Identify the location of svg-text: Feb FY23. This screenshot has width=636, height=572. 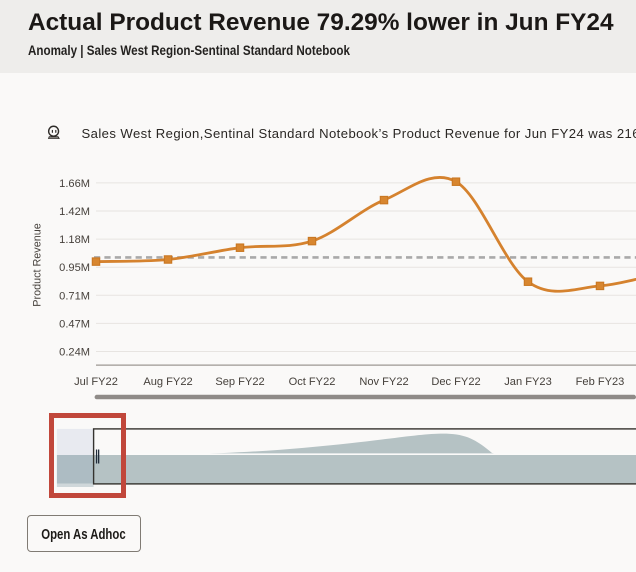
(600, 382).